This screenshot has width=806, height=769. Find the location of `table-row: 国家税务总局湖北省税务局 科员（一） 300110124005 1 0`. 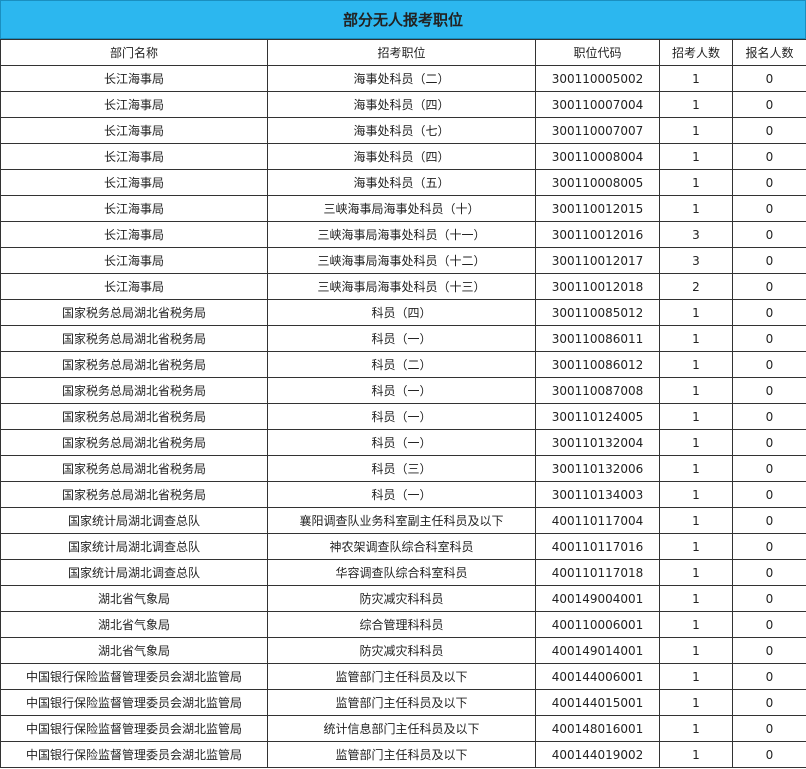

table-row: 国家税务总局湖北省税务局 科员（一） 300110124005 1 0 is located at coordinates (403, 416).